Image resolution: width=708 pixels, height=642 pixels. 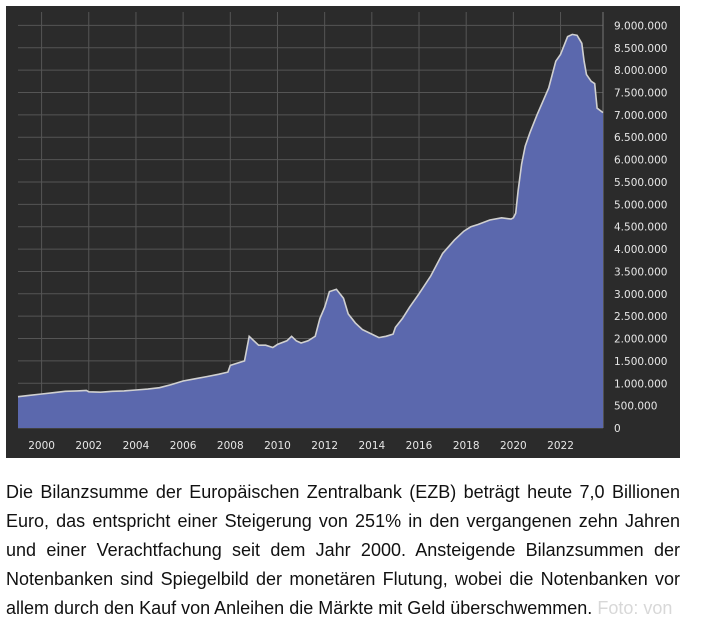 I want to click on y-tick-label: 1.000.000, so click(x=640, y=384).